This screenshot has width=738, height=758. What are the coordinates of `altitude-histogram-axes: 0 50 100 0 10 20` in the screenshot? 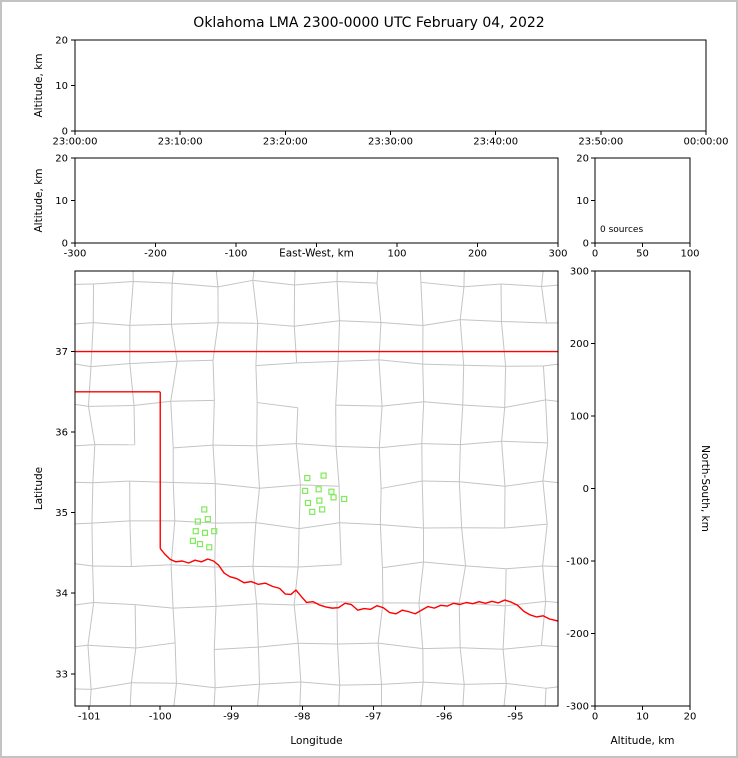 It's located at (637, 207).